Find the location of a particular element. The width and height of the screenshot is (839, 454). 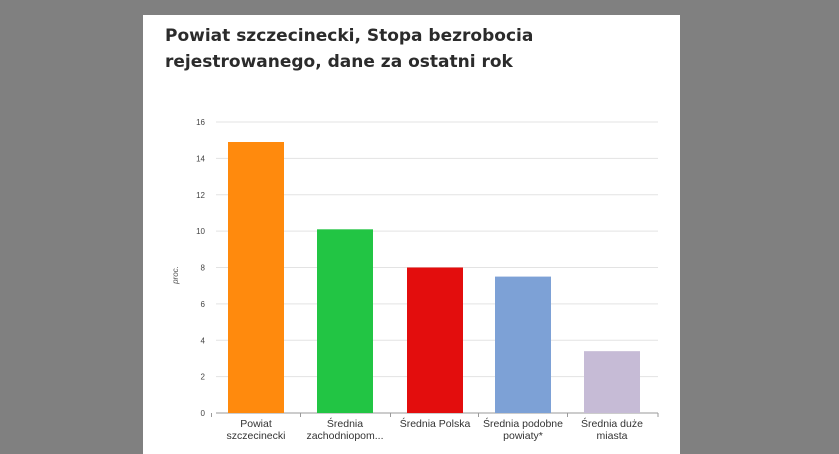

x-tick-label: Średnia podobne powiaty* is located at coordinates (523, 429).